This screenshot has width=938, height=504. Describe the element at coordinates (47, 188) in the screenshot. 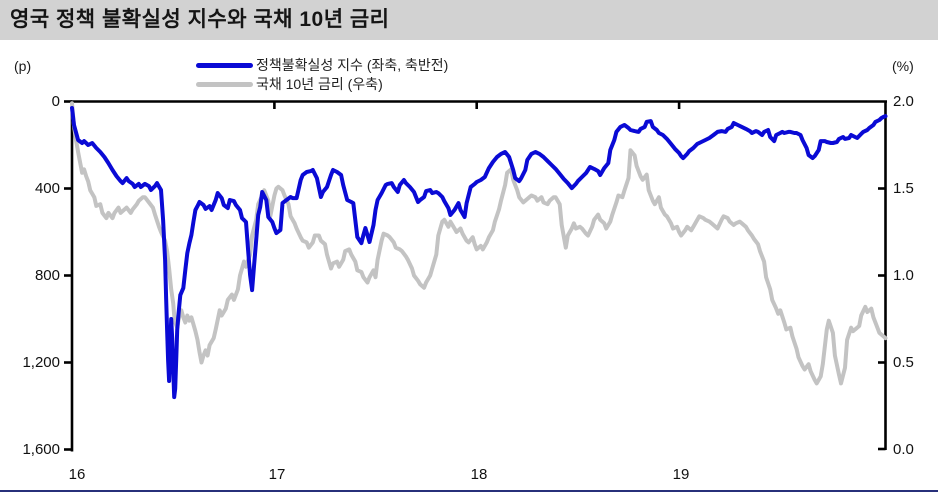

I see `left-tick-400: 400` at that location.